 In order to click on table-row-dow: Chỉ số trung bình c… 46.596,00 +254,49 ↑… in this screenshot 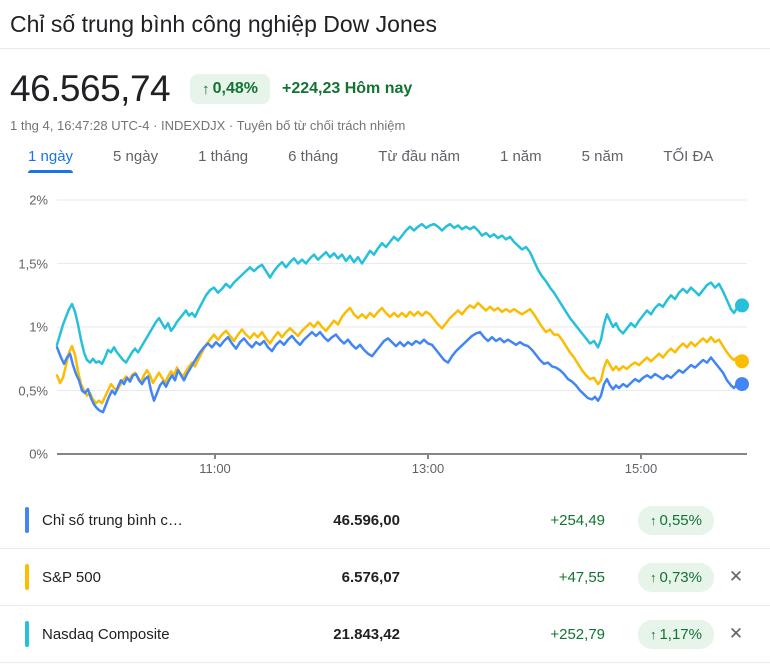, I will do `click(385, 520)`.